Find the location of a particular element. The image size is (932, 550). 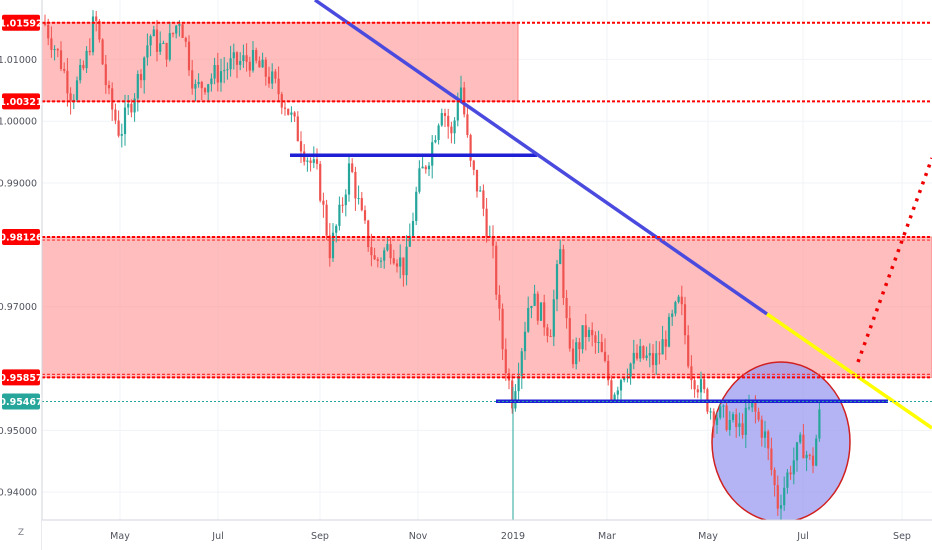

x-tick-label: Mar is located at coordinates (607, 536).